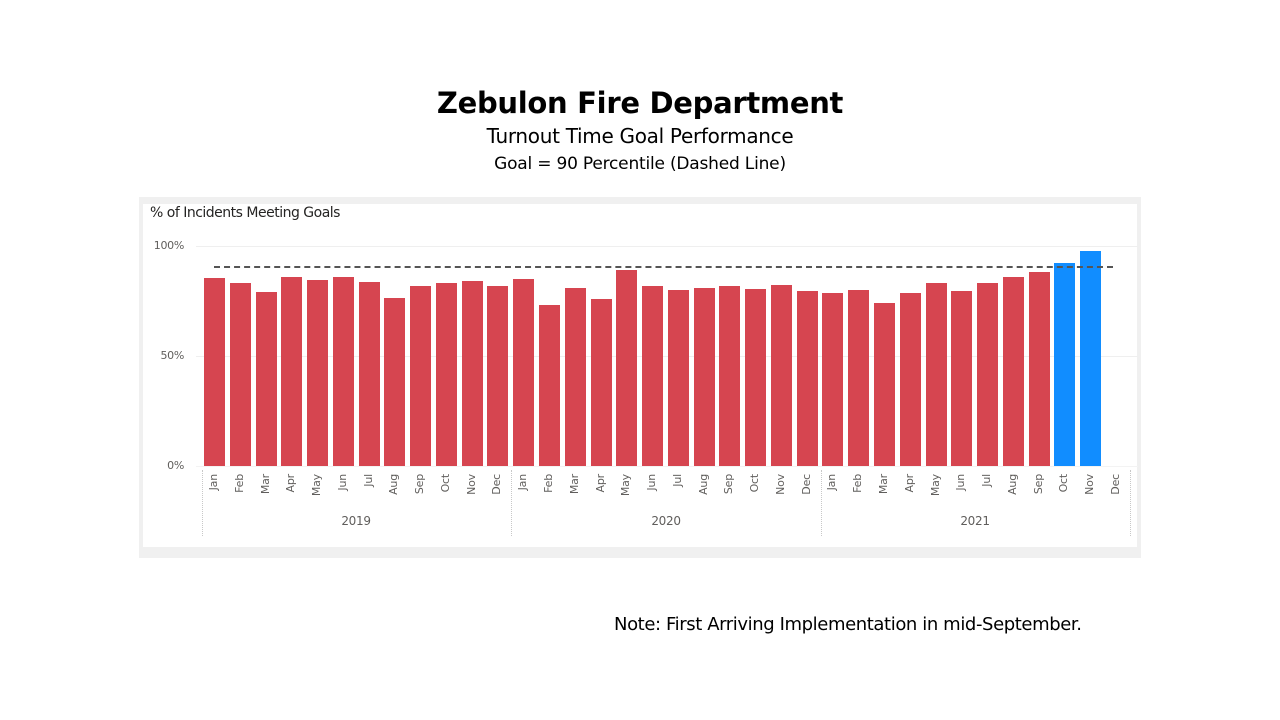 This screenshot has width=1280, height=720. Describe the element at coordinates (627, 368) in the screenshot. I see `bar-may-2020` at that location.